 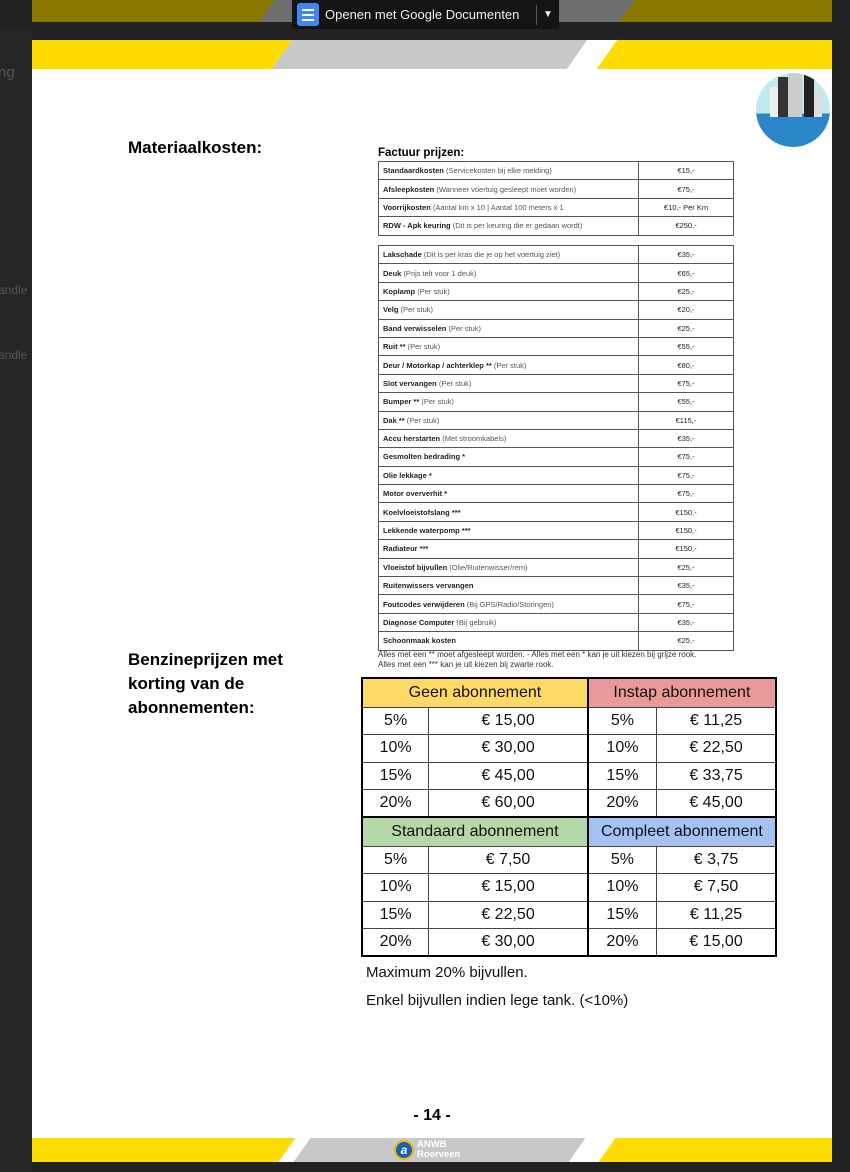 I want to click on item-name: Dak **, so click(x=394, y=420).